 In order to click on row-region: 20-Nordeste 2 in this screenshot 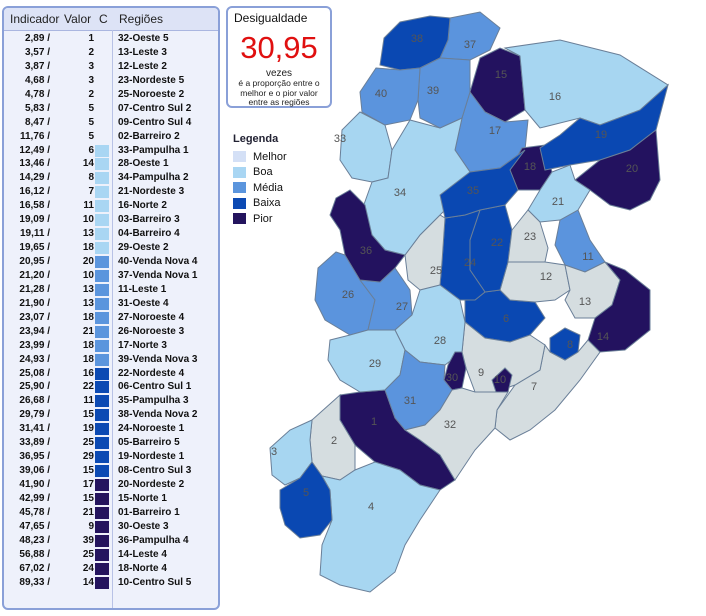, I will do `click(151, 484)`.